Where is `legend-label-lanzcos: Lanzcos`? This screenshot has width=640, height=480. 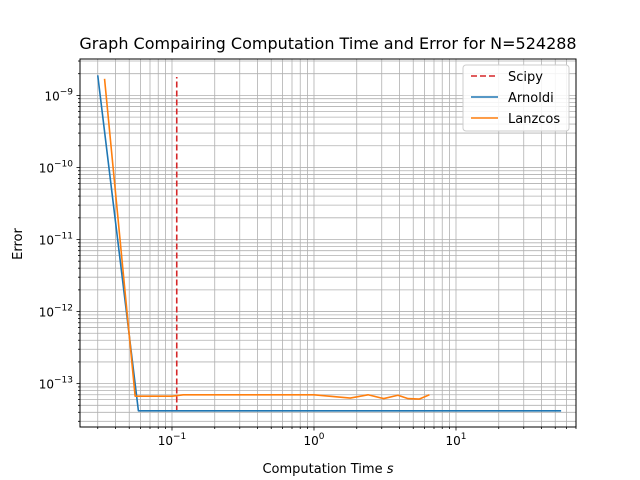 legend-label-lanzcos: Lanzcos is located at coordinates (534, 119).